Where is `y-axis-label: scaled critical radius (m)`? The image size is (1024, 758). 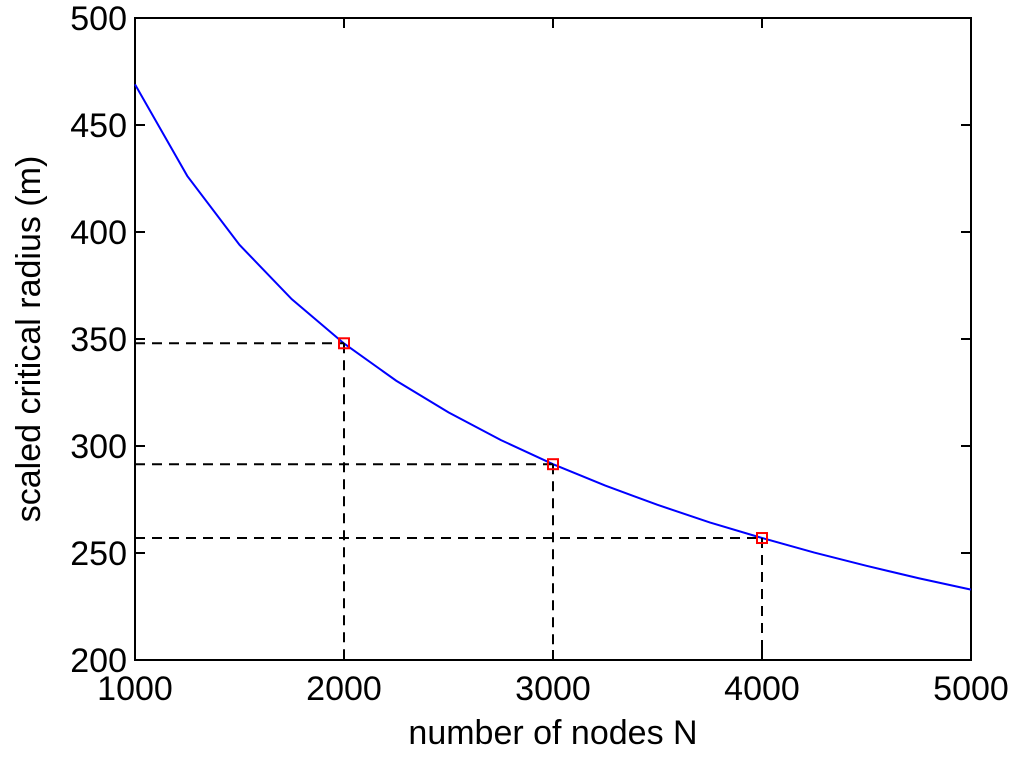 y-axis-label: scaled critical radius (m) is located at coordinates (29, 339).